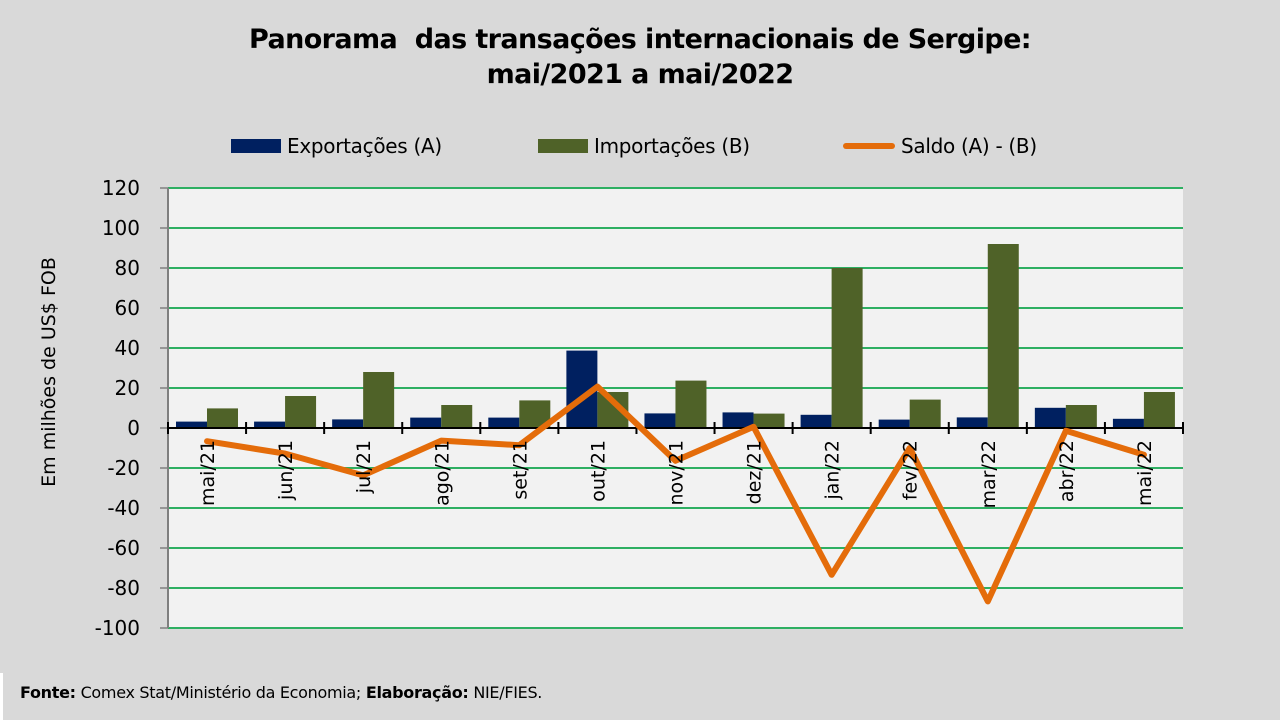 This screenshot has width=1280, height=720. What do you see at coordinates (677, 473) in the screenshot?
I see `x-tick-label: nov/21` at bounding box center [677, 473].